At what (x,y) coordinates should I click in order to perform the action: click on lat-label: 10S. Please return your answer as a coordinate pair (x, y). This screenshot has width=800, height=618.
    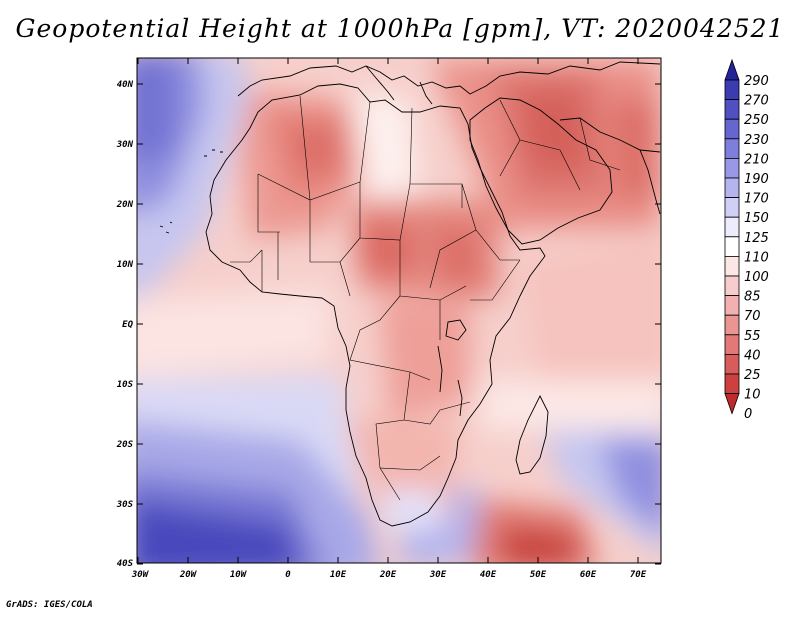
    Looking at the image, I should click on (125, 385).